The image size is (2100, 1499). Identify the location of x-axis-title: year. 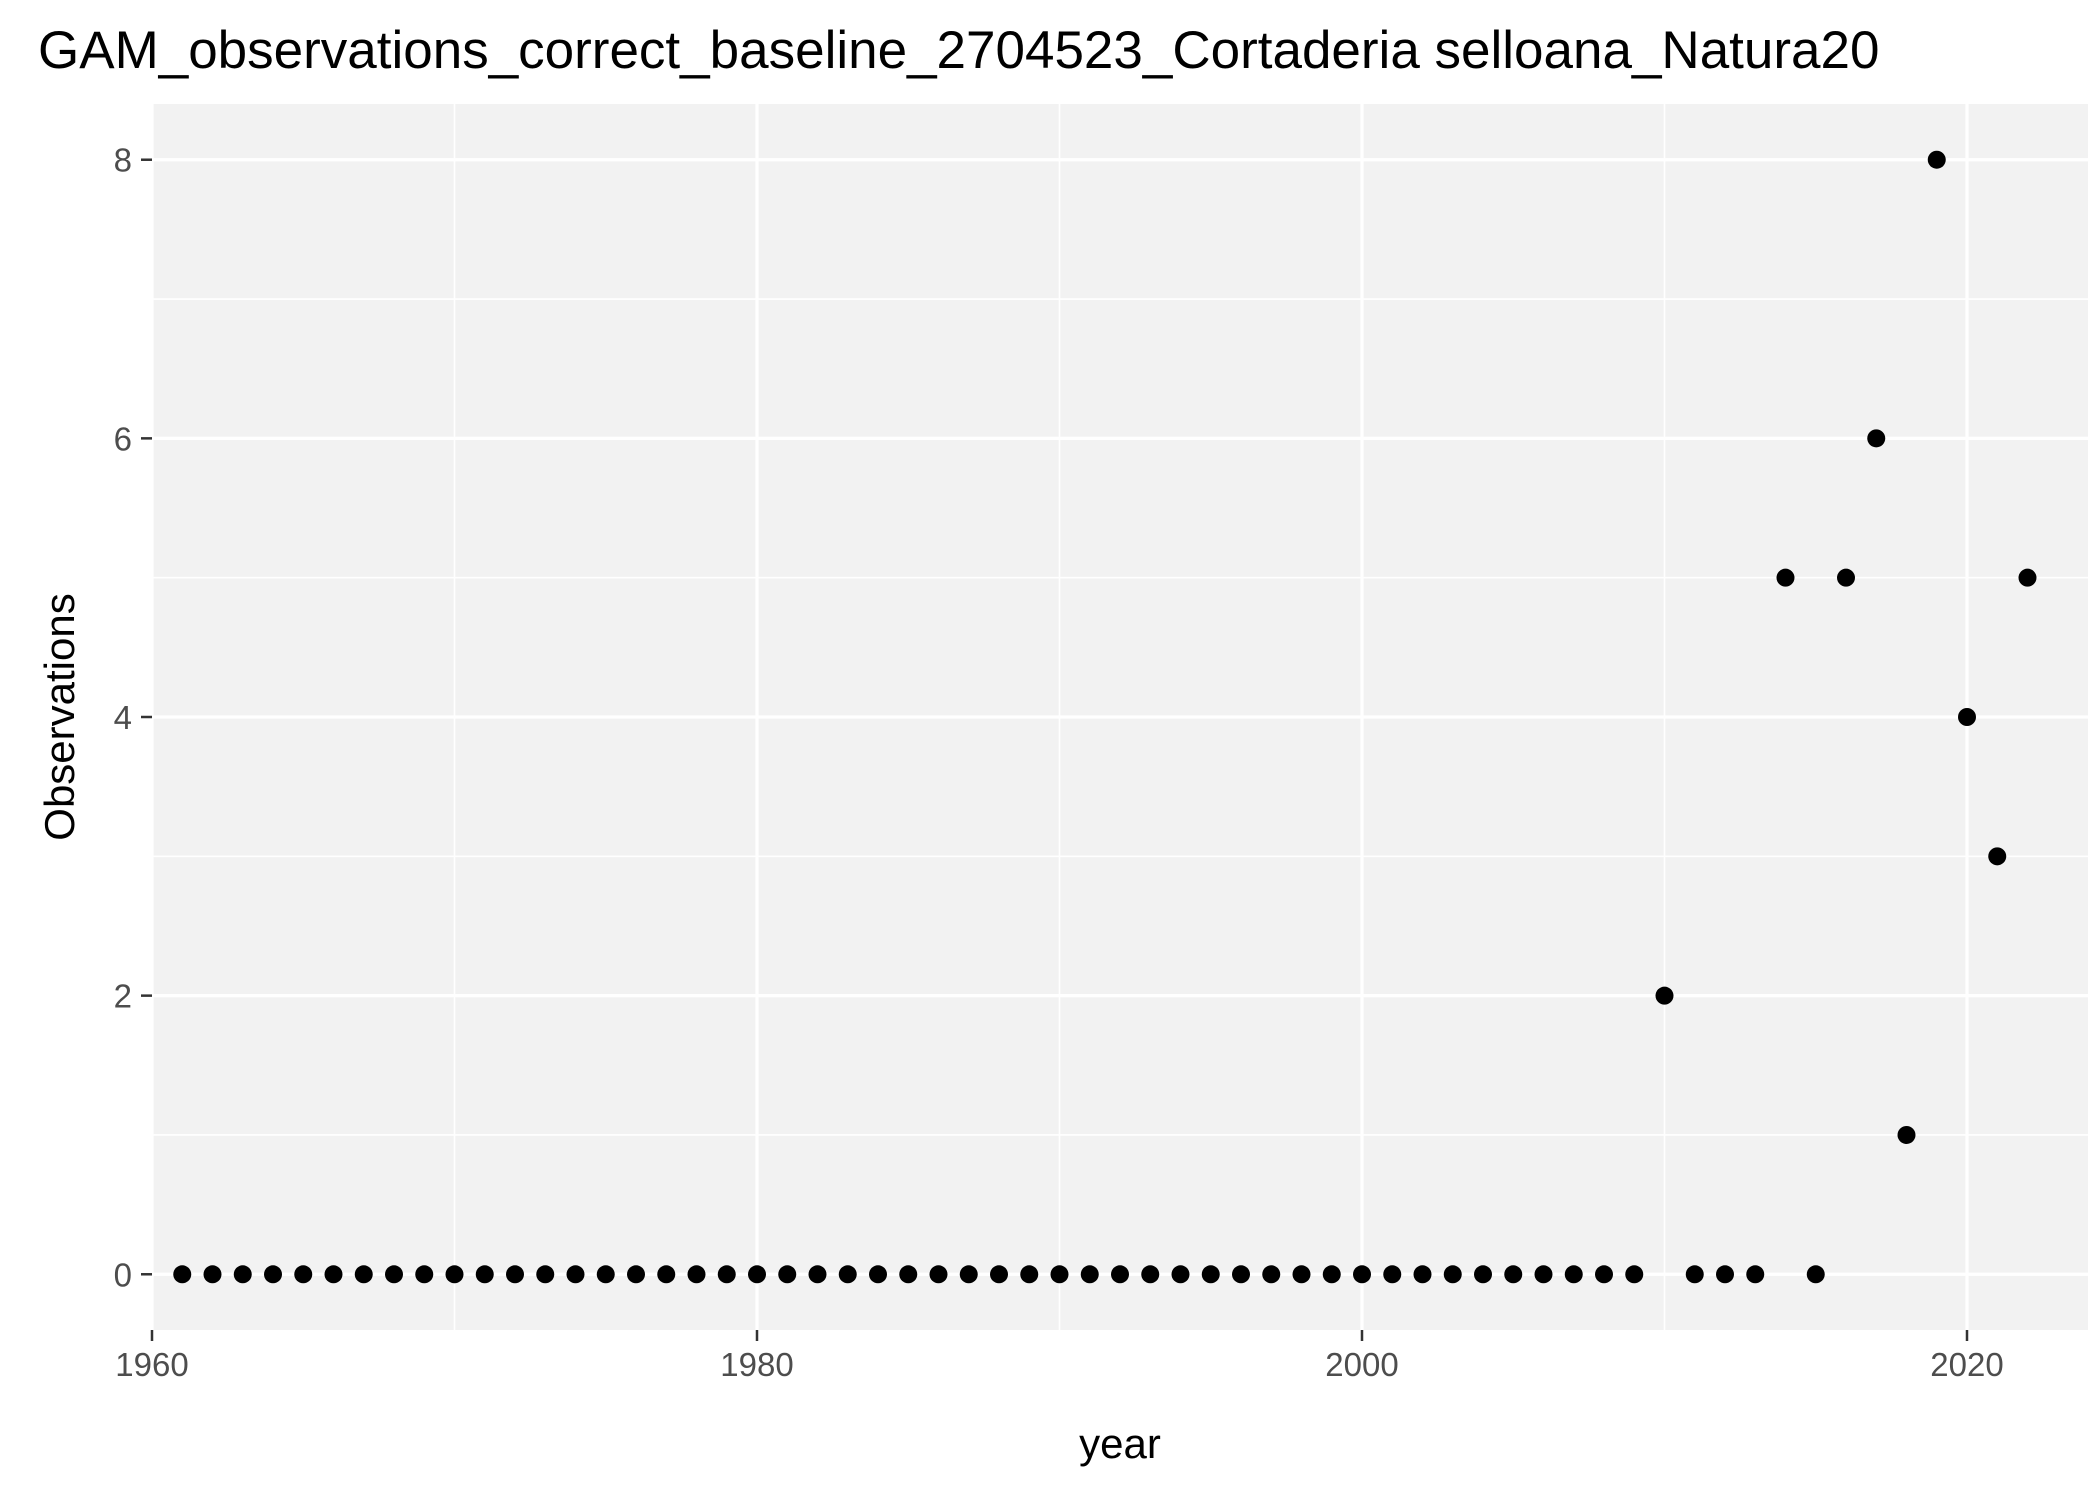
(1120, 1443).